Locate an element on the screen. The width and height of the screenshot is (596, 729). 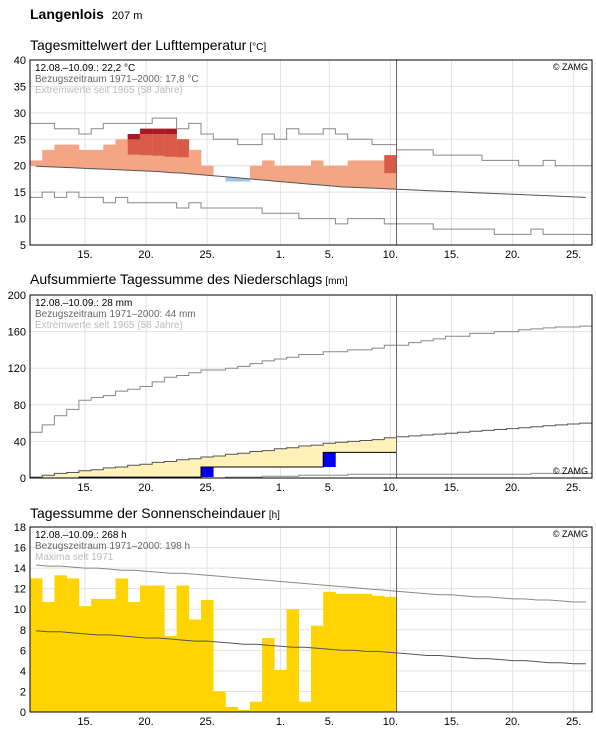
temperature-extreme-max-line is located at coordinates (311, 142).